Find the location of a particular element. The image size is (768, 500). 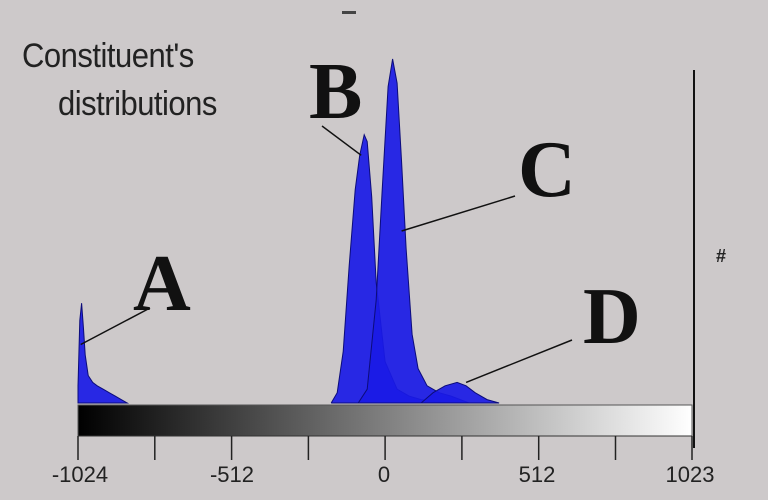

leader-line-c is located at coordinates (458, 213).